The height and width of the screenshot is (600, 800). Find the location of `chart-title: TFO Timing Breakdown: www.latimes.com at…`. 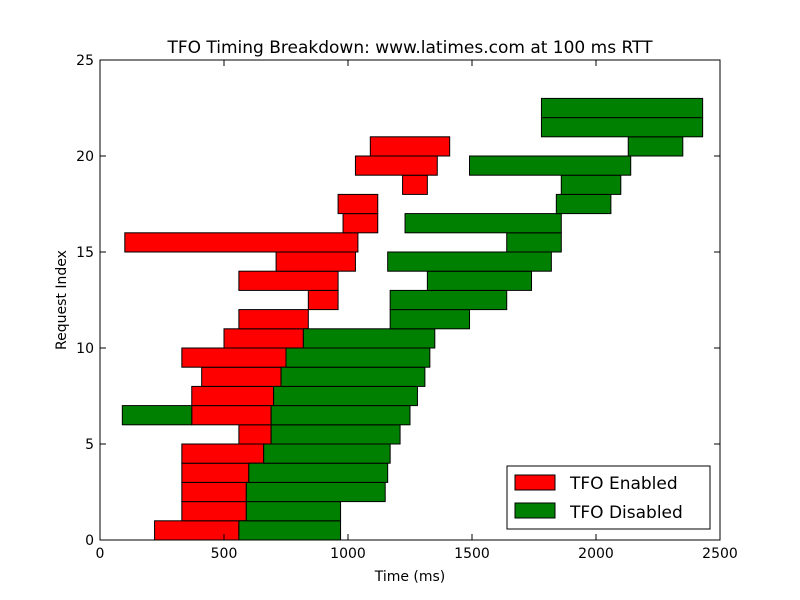

chart-title: TFO Timing Breakdown: www.latimes.com at… is located at coordinates (409, 48).